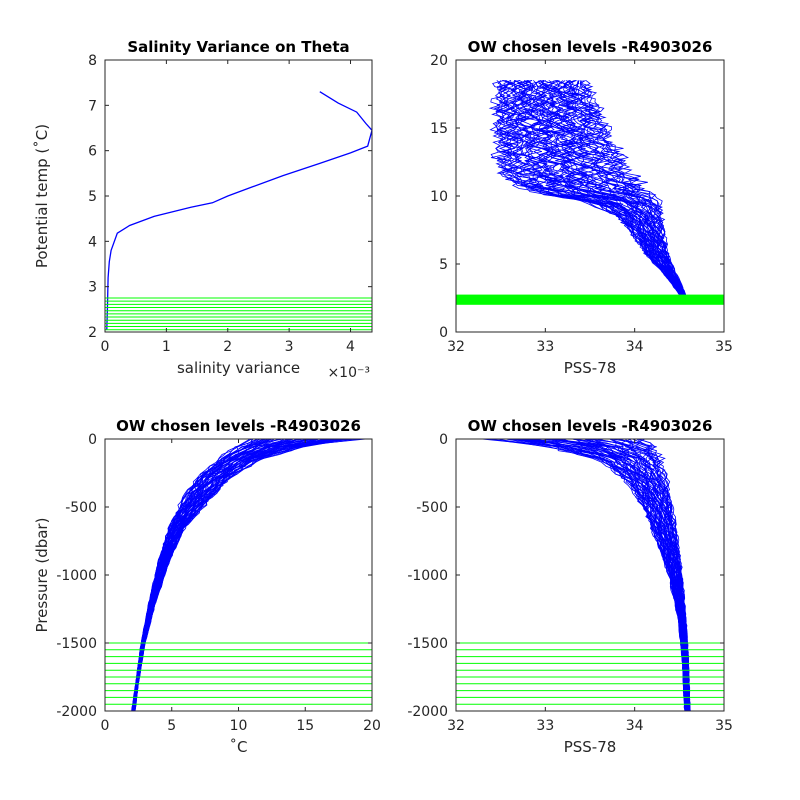 Image resolution: width=800 pixels, height=800 pixels. Describe the element at coordinates (92, 288) in the screenshot. I see `y-tick-label: 3` at that location.